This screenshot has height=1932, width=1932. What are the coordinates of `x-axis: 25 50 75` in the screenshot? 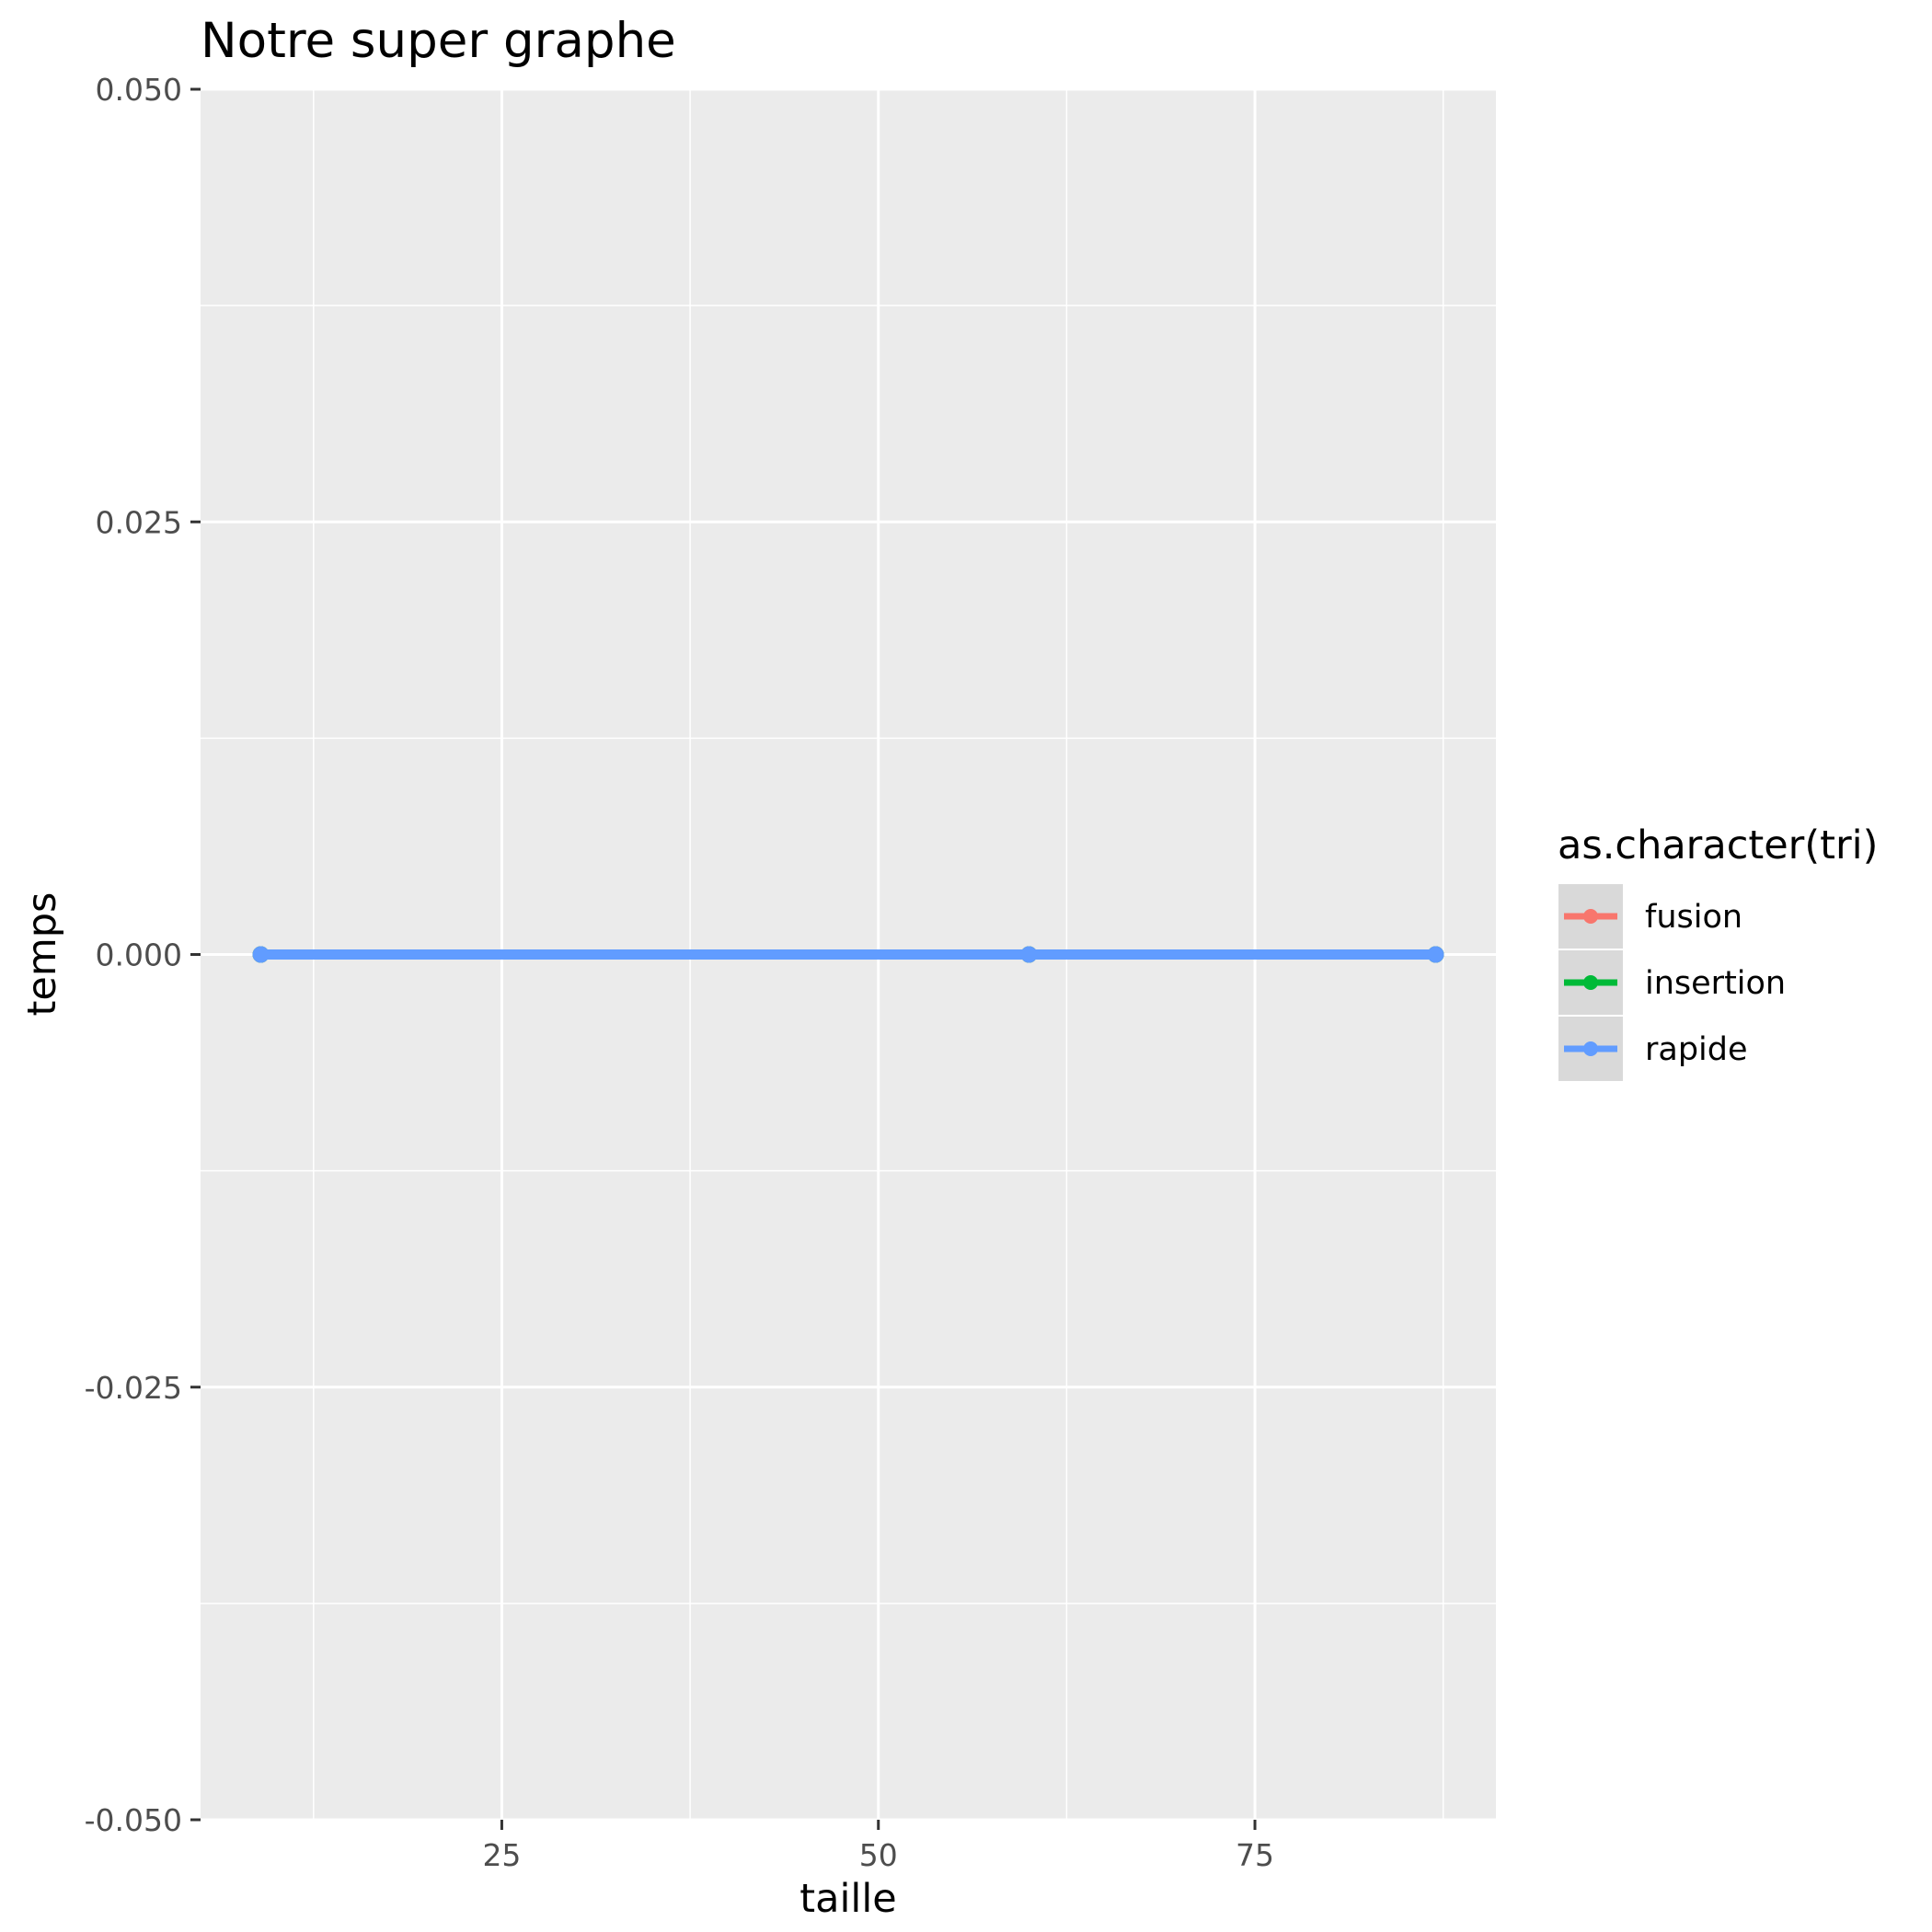 It's located at (878, 1846).